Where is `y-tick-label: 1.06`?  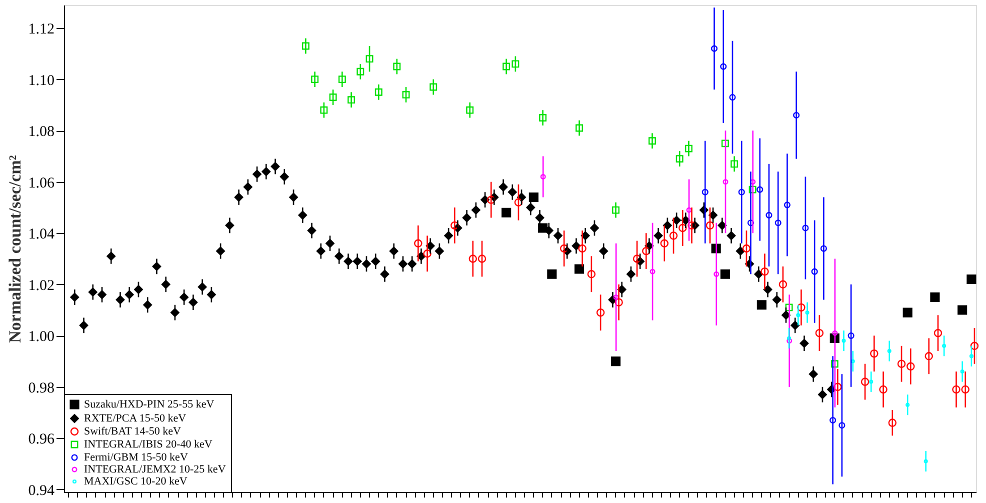 y-tick-label: 1.06 is located at coordinates (41, 183).